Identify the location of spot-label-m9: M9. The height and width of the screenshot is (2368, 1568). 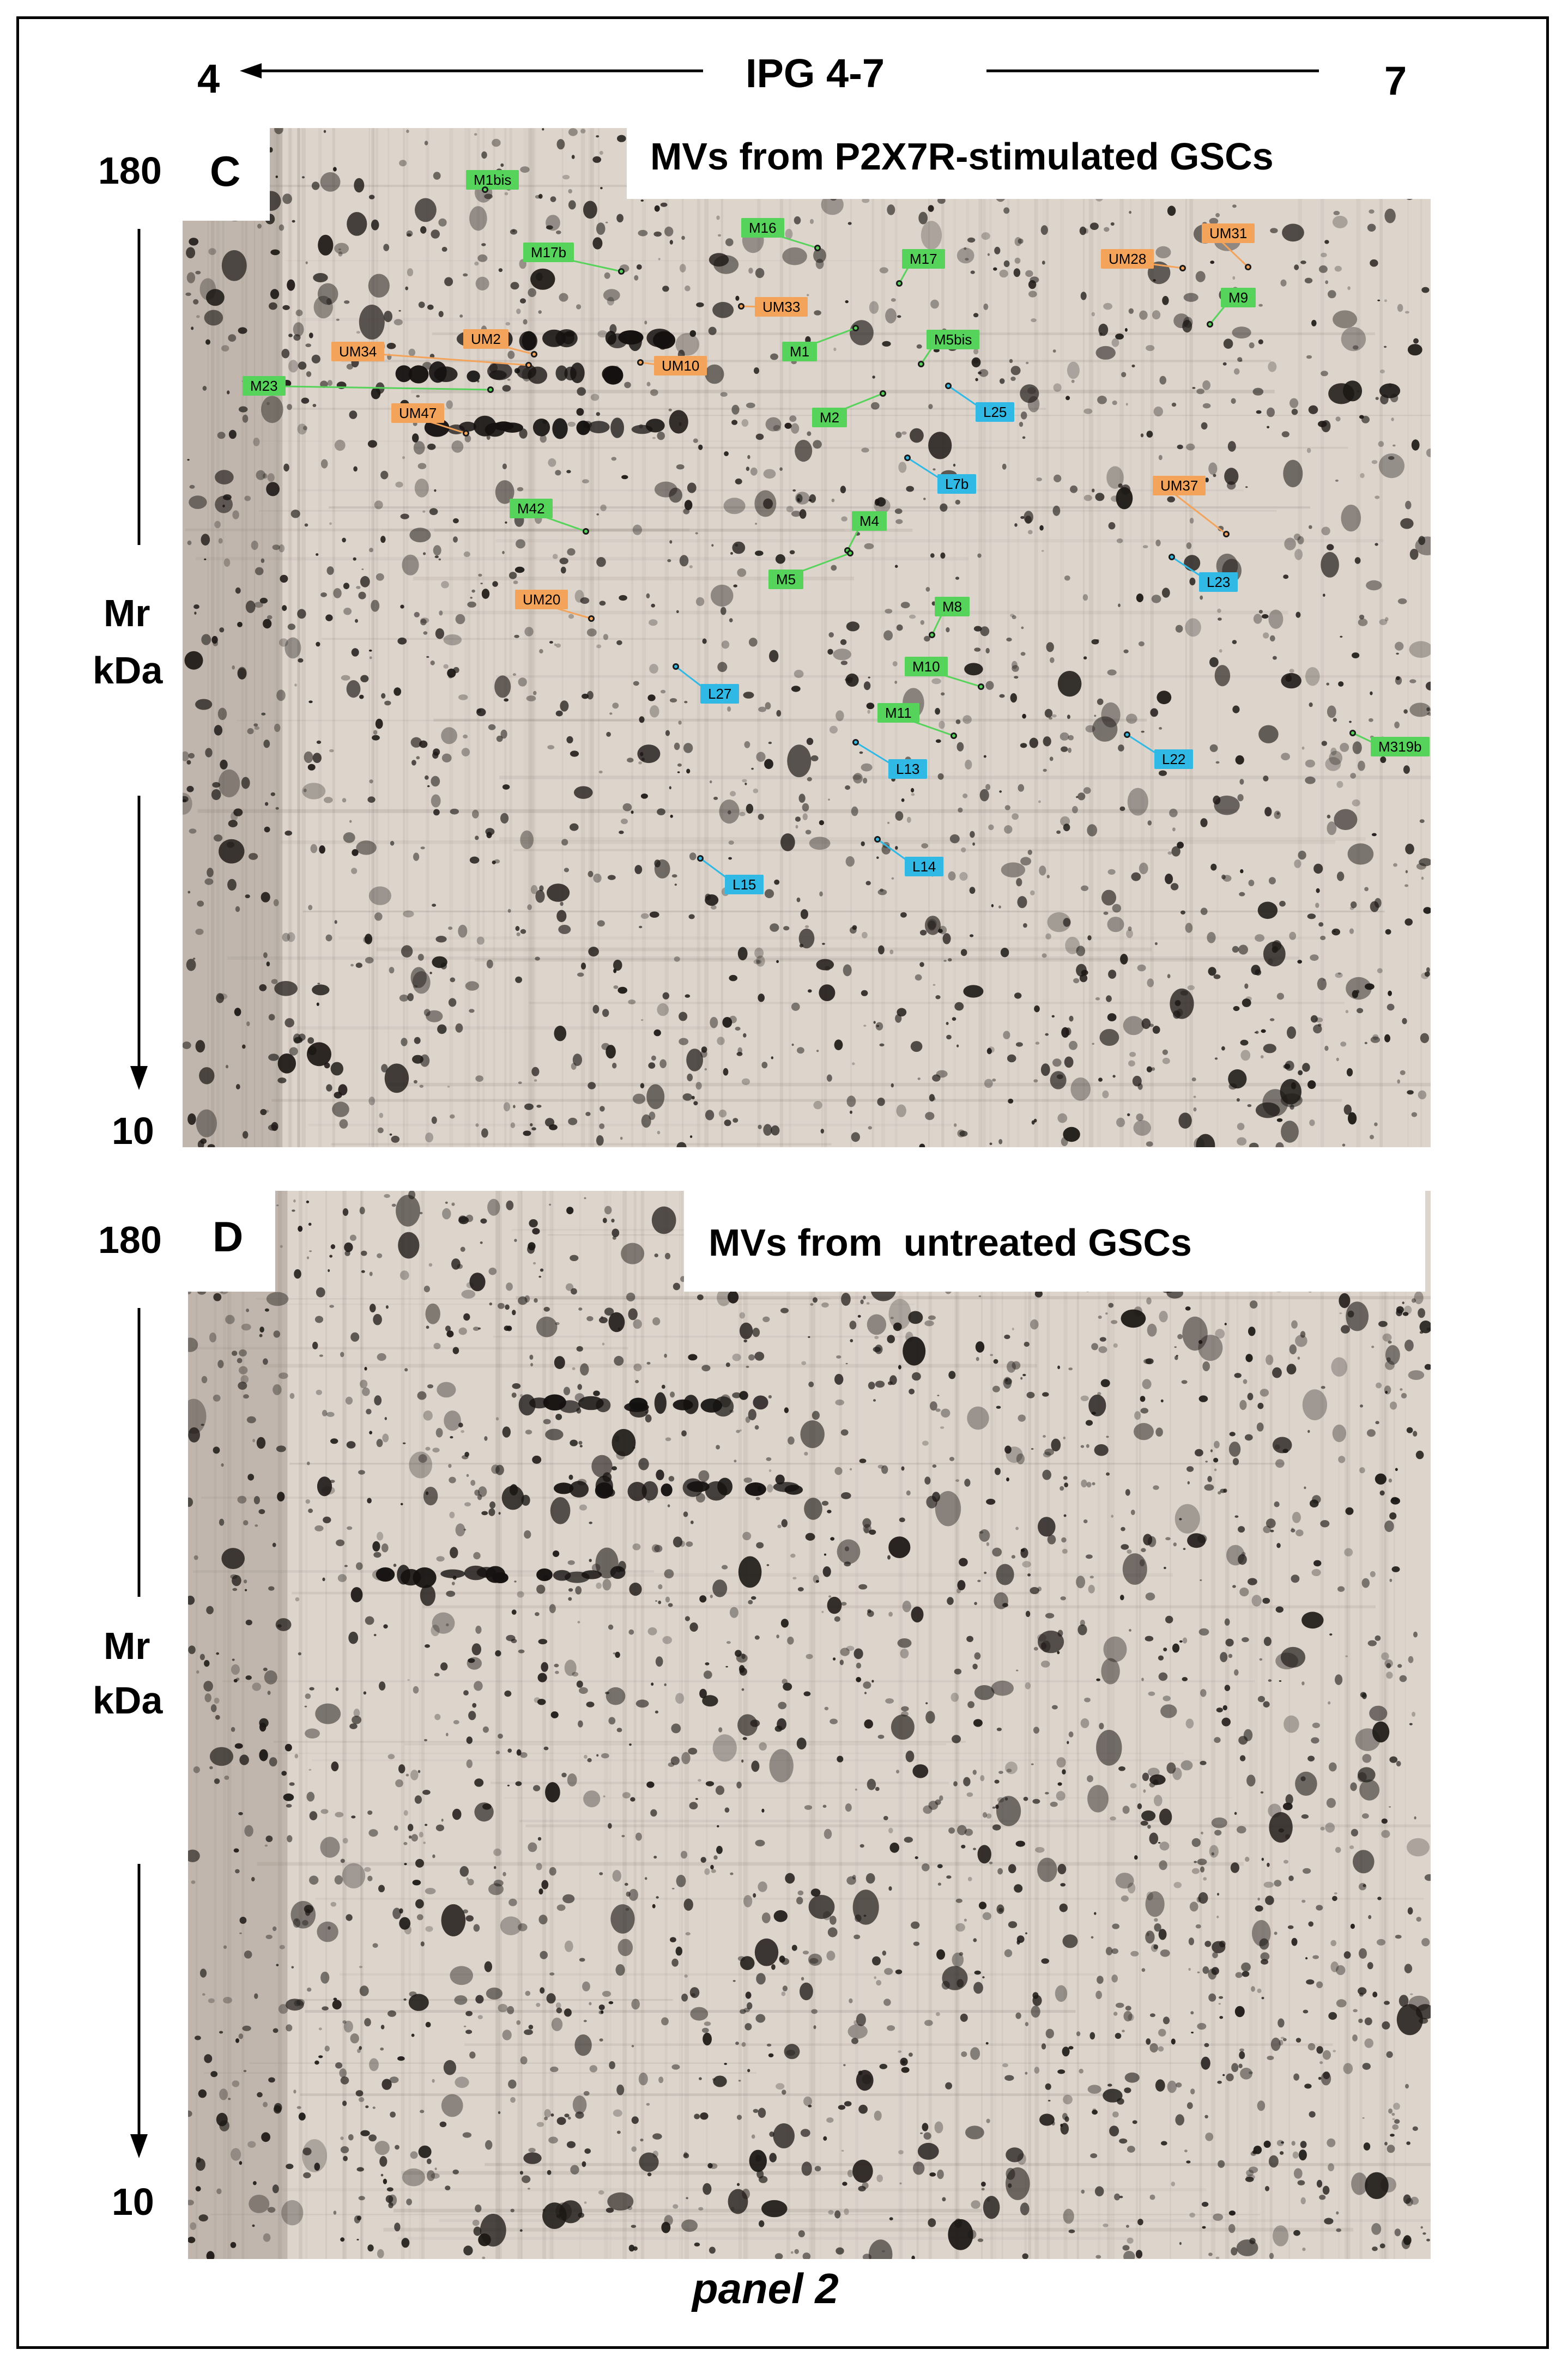
(1238, 297).